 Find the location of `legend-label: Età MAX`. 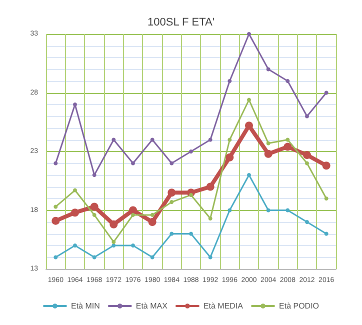

legend-label: Età MAX is located at coordinates (152, 306).